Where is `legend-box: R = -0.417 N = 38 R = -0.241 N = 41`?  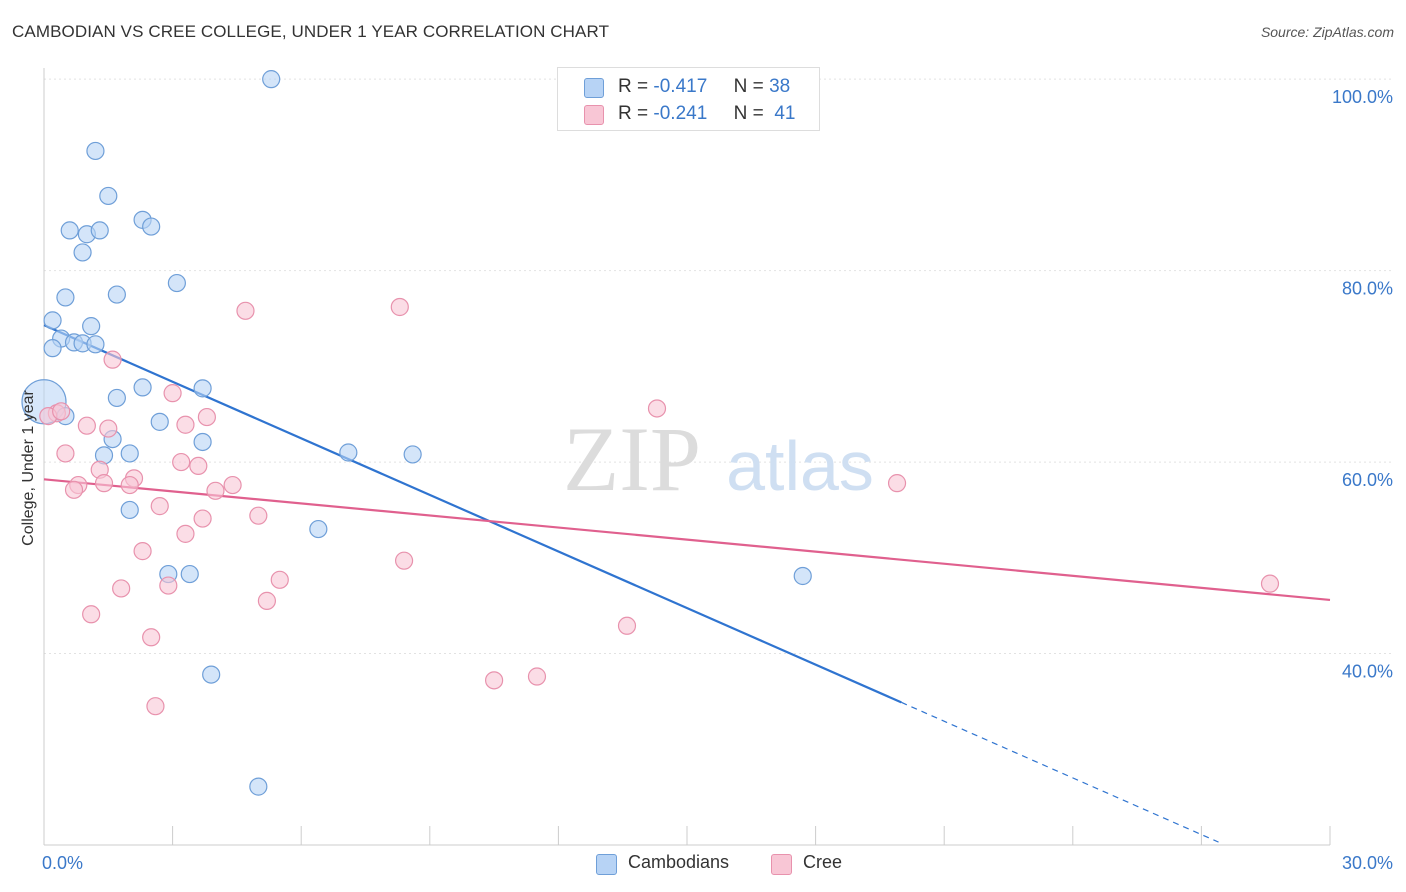
legend-box: R = -0.417 N = 38 R = -0.241 N = 41 is located at coordinates (688, 99).